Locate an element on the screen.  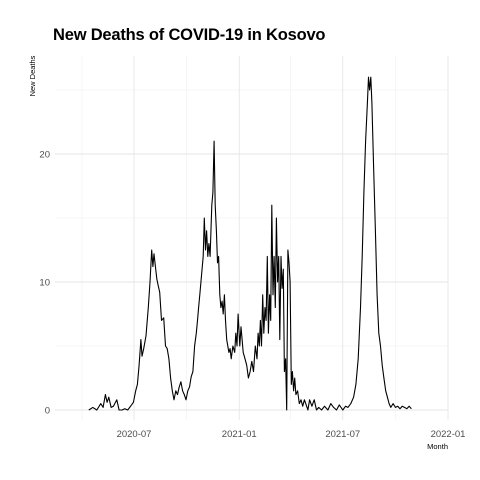
y-tick-labels: 0 10 20 is located at coordinates (44, 283).